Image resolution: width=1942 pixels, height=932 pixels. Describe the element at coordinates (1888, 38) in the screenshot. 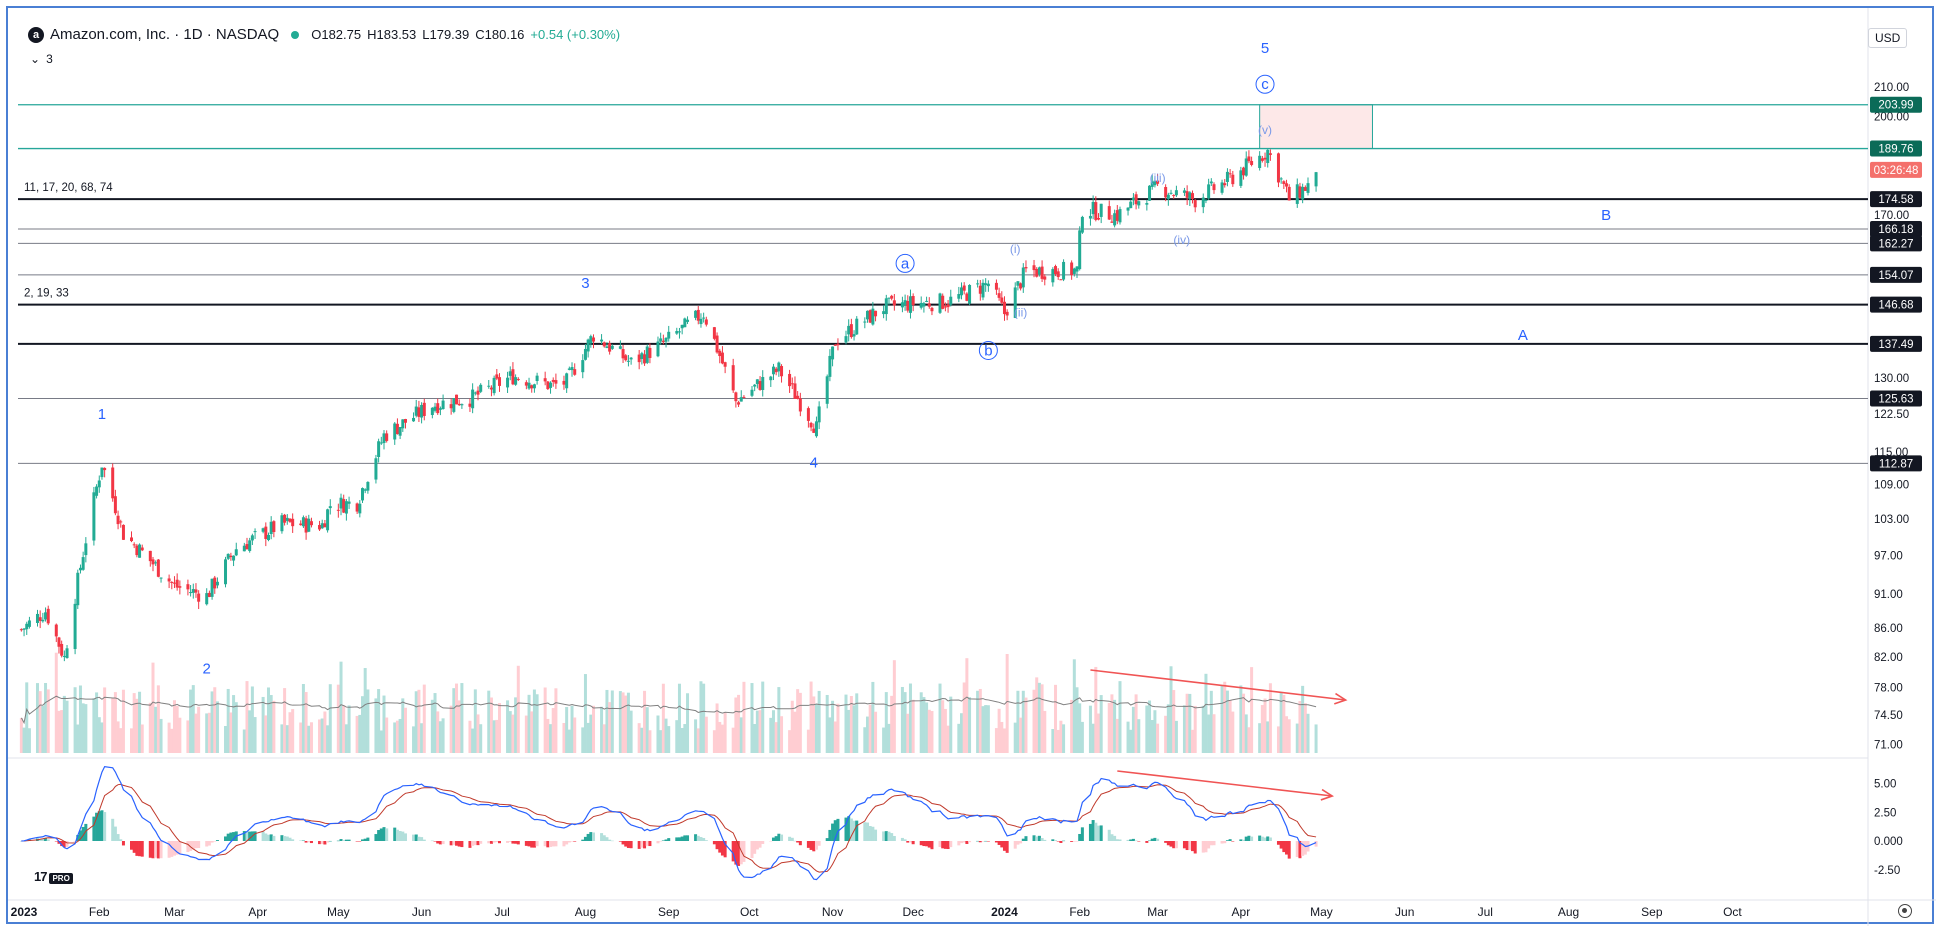

I see `currency-selector: USD` at that location.